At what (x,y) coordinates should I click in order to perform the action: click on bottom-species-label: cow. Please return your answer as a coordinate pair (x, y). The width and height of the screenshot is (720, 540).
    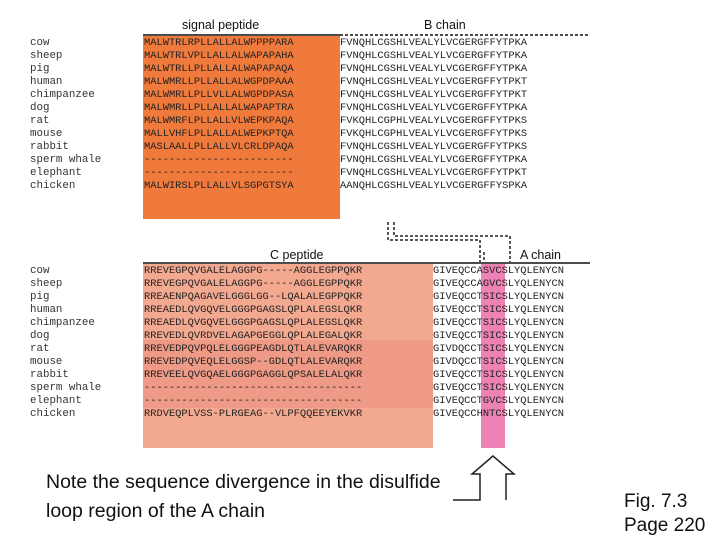
    Looking at the image, I should click on (40, 271).